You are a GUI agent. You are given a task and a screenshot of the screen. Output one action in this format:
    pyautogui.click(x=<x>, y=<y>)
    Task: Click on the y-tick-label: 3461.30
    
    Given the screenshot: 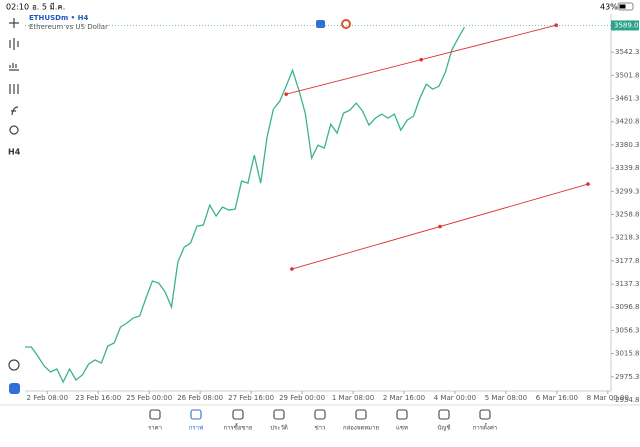 What is the action you would take?
    pyautogui.click(x=627, y=99)
    